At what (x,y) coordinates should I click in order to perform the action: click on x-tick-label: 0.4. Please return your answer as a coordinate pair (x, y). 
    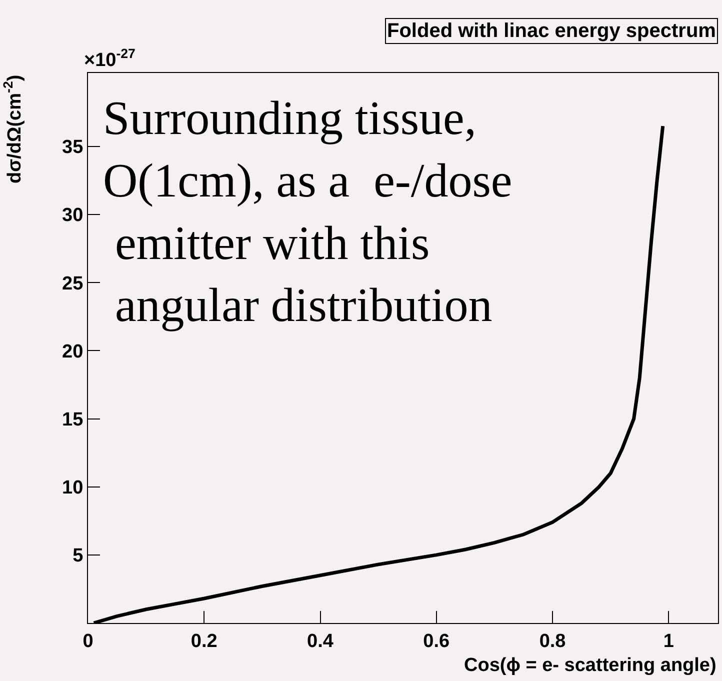
    Looking at the image, I should click on (320, 641).